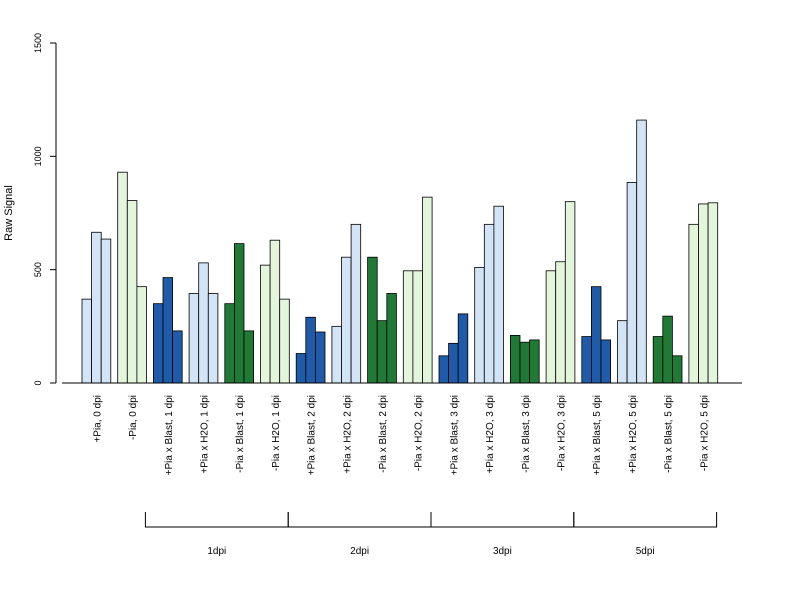 This screenshot has height=600, width=800. I want to click on group-brackets: 1dpi 2dpi 3dpi 5dpi, so click(431, 534).